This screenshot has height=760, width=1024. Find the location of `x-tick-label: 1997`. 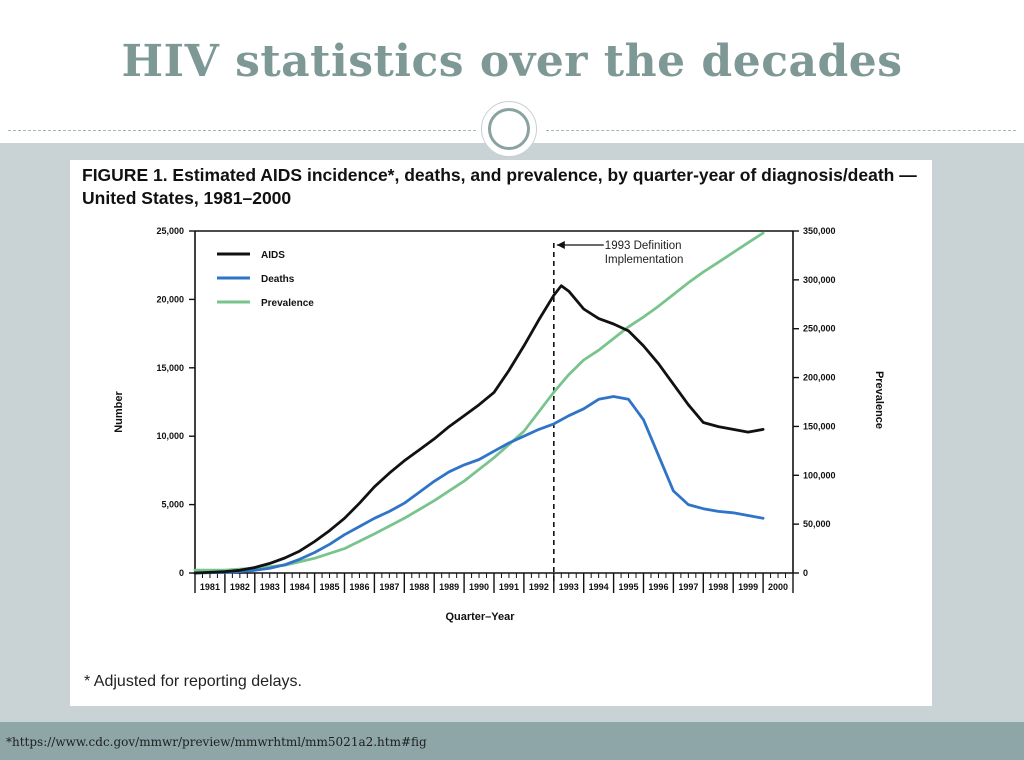

x-tick-label: 1997 is located at coordinates (688, 587).